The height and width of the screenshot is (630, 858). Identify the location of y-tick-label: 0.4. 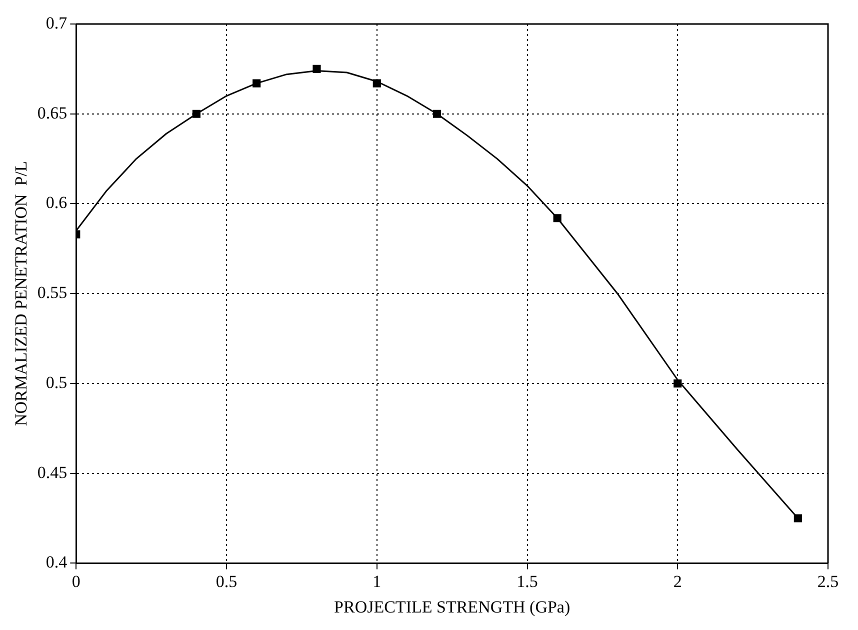
(57, 562).